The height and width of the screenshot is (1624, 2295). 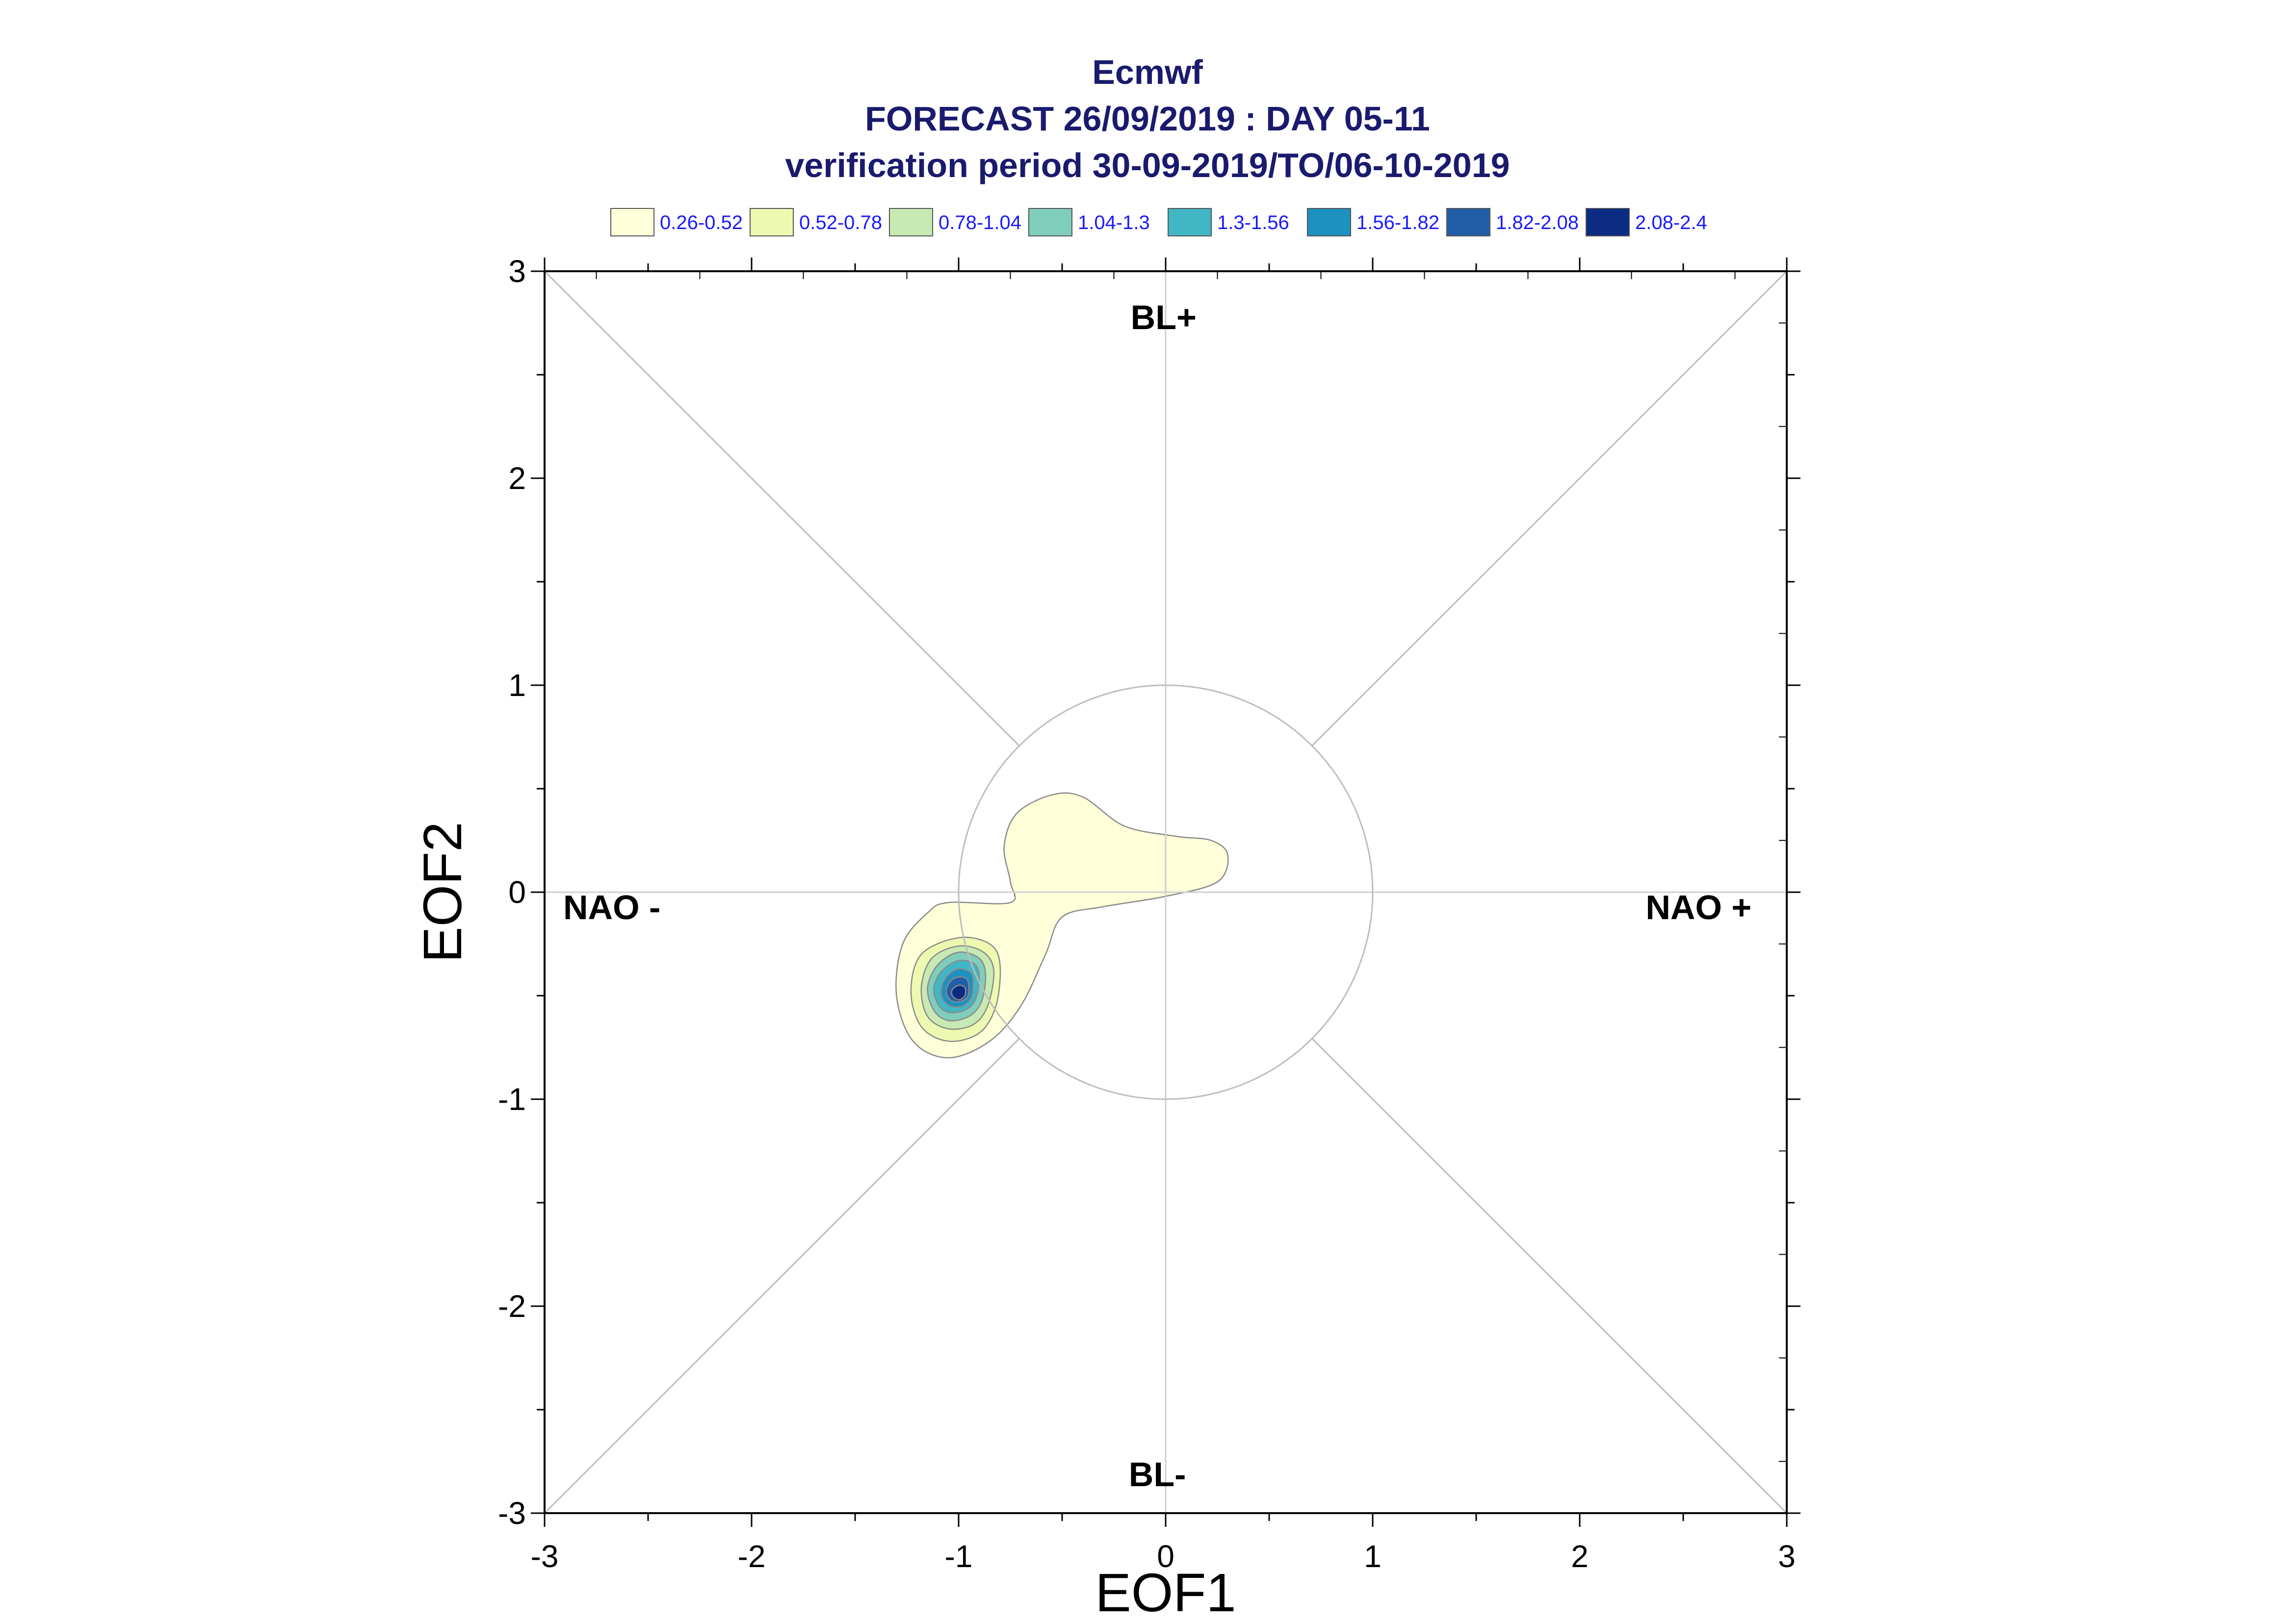 I want to click on x-tick-label-3: 0, so click(x=1166, y=1556).